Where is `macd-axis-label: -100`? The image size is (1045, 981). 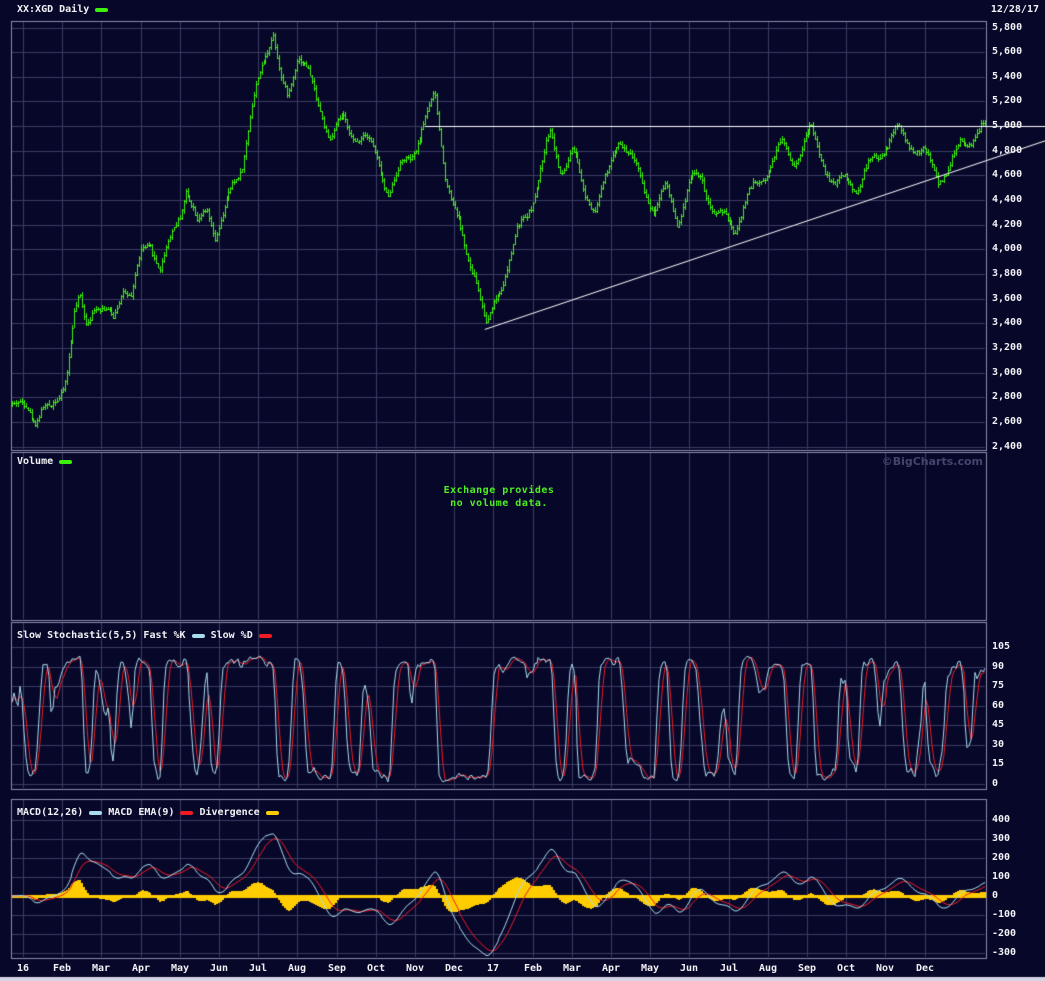
macd-axis-label: -100 is located at coordinates (1004, 914).